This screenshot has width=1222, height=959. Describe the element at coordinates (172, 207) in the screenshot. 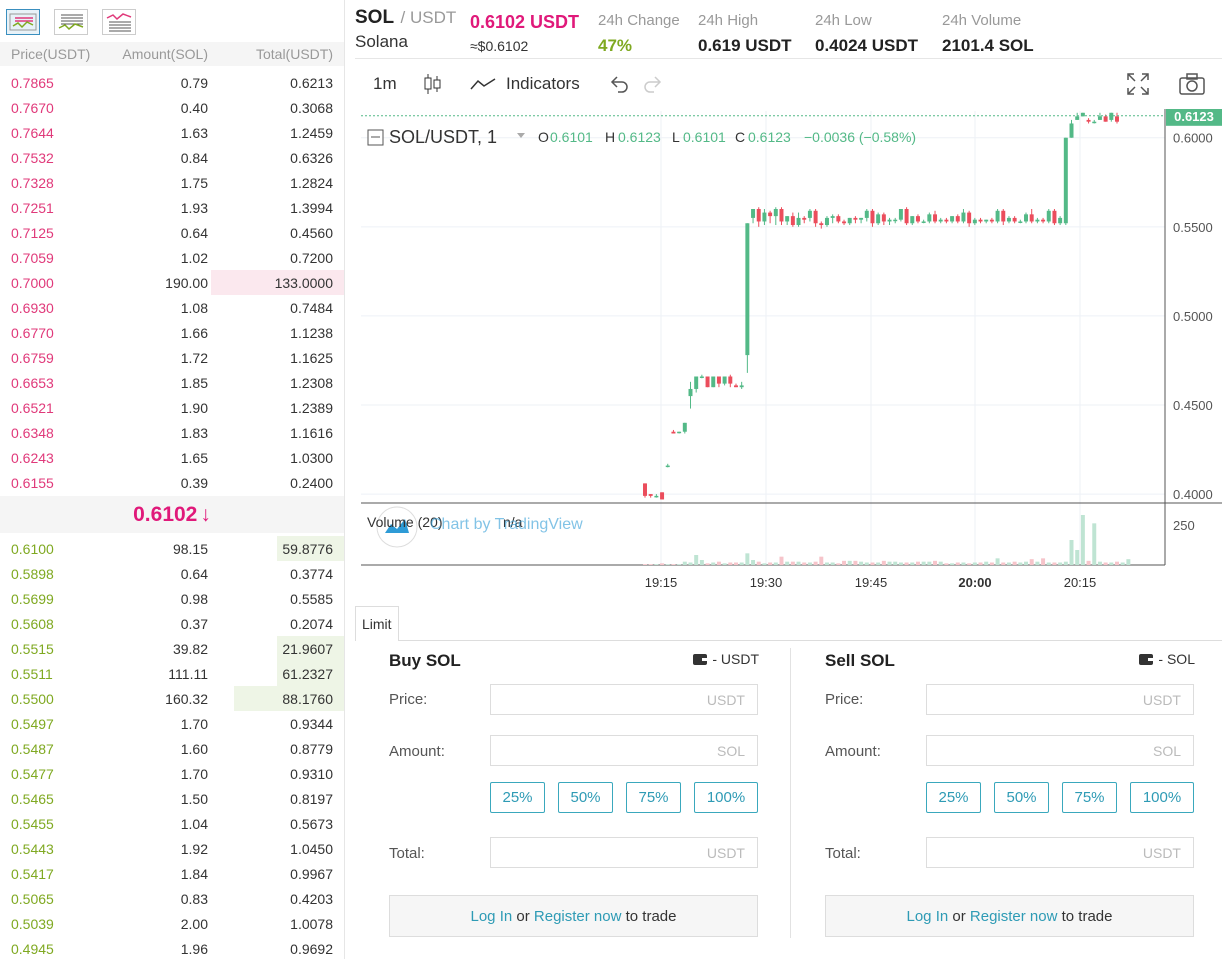

I see `ask-row: 0.7251 1.93 1.3994` at that location.